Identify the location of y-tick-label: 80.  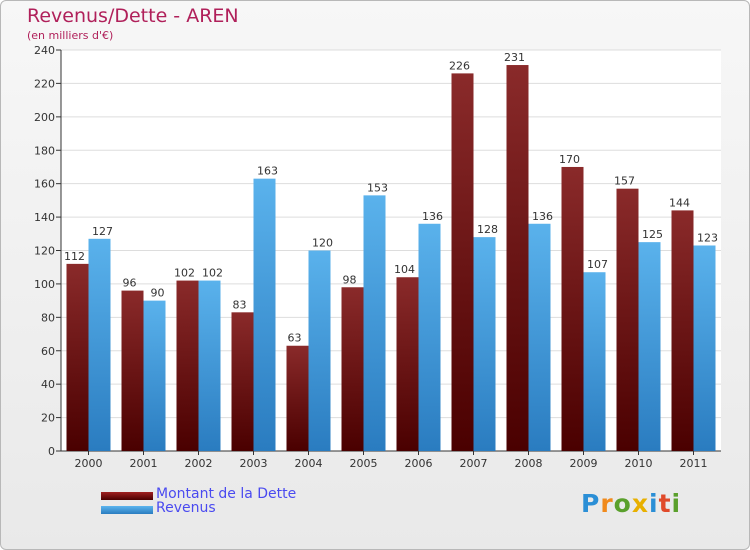
(48, 317).